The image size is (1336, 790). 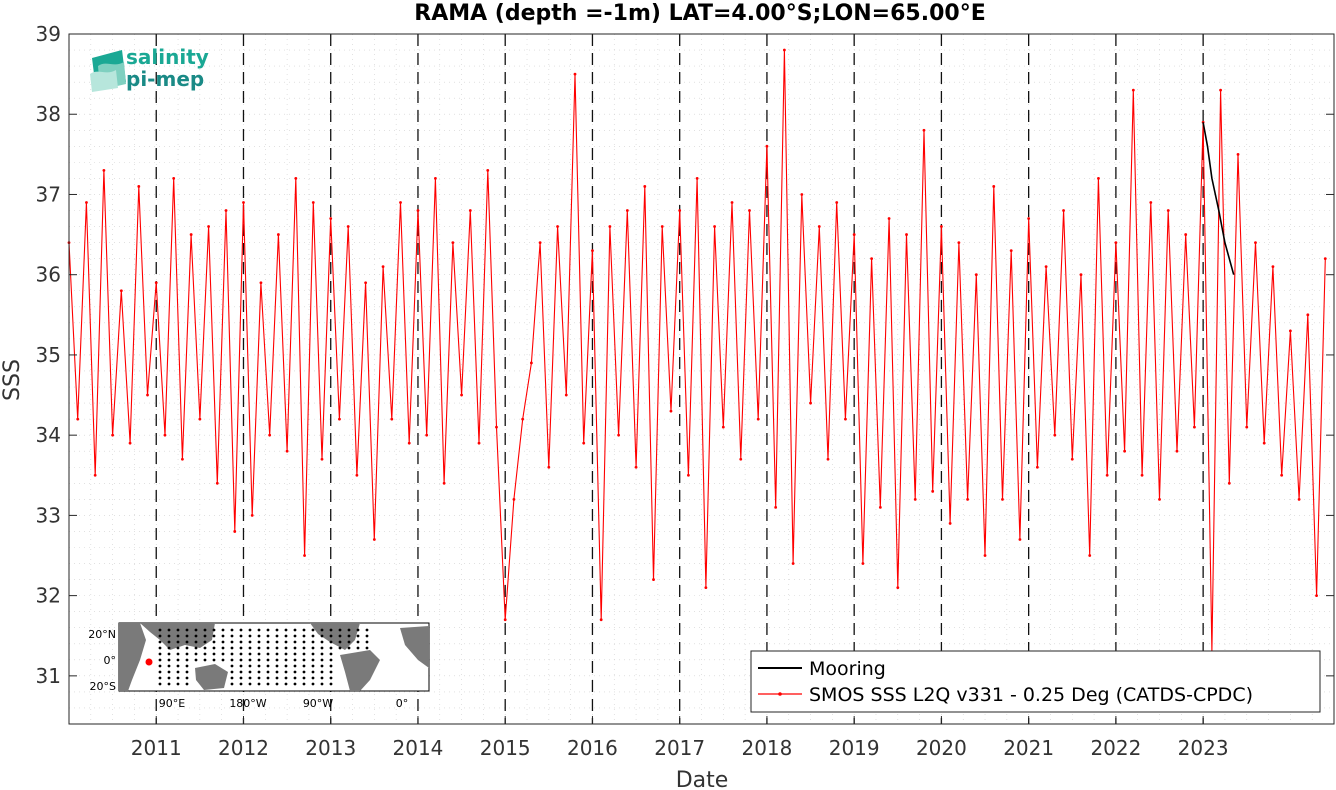 I want to click on x-tick-label: 2014, so click(x=418, y=748).